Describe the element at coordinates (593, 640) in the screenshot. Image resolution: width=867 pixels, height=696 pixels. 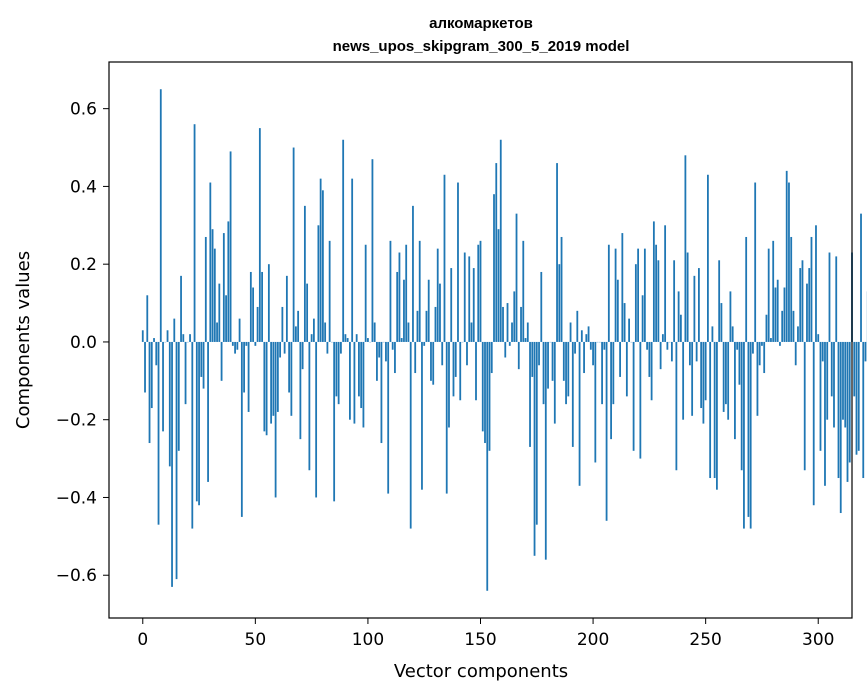
I see `x-tick-label: 200` at that location.